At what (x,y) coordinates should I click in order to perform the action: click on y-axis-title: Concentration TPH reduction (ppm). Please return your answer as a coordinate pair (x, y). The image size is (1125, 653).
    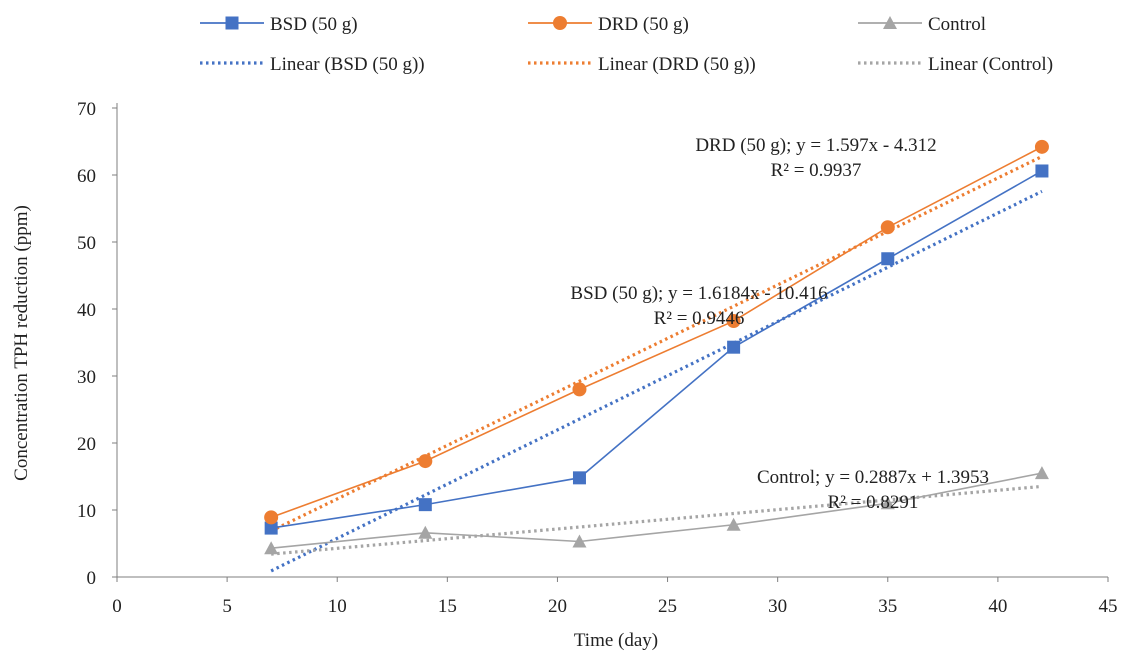
    Looking at the image, I should click on (21, 343).